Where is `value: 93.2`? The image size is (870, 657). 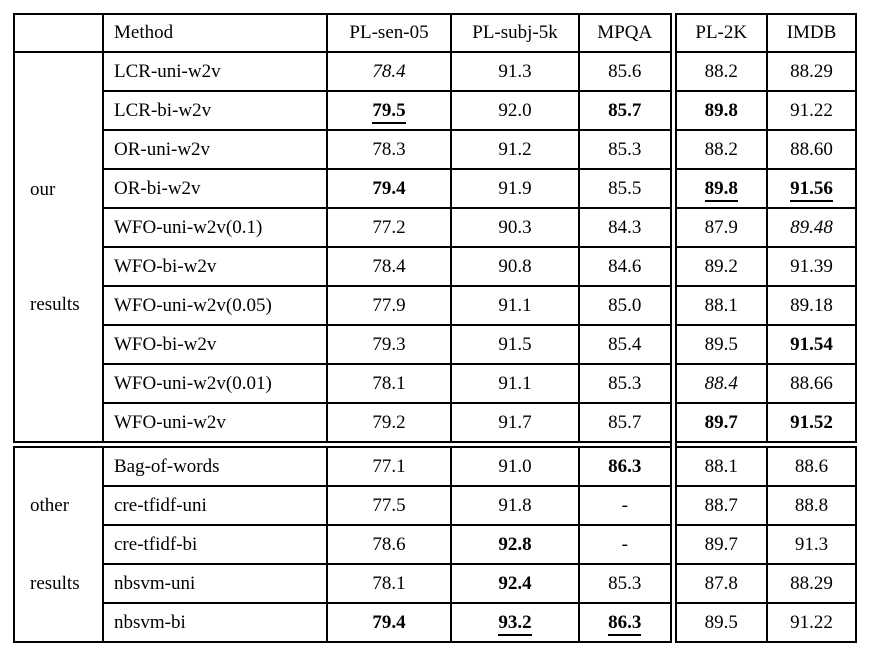 value: 93.2 is located at coordinates (515, 623).